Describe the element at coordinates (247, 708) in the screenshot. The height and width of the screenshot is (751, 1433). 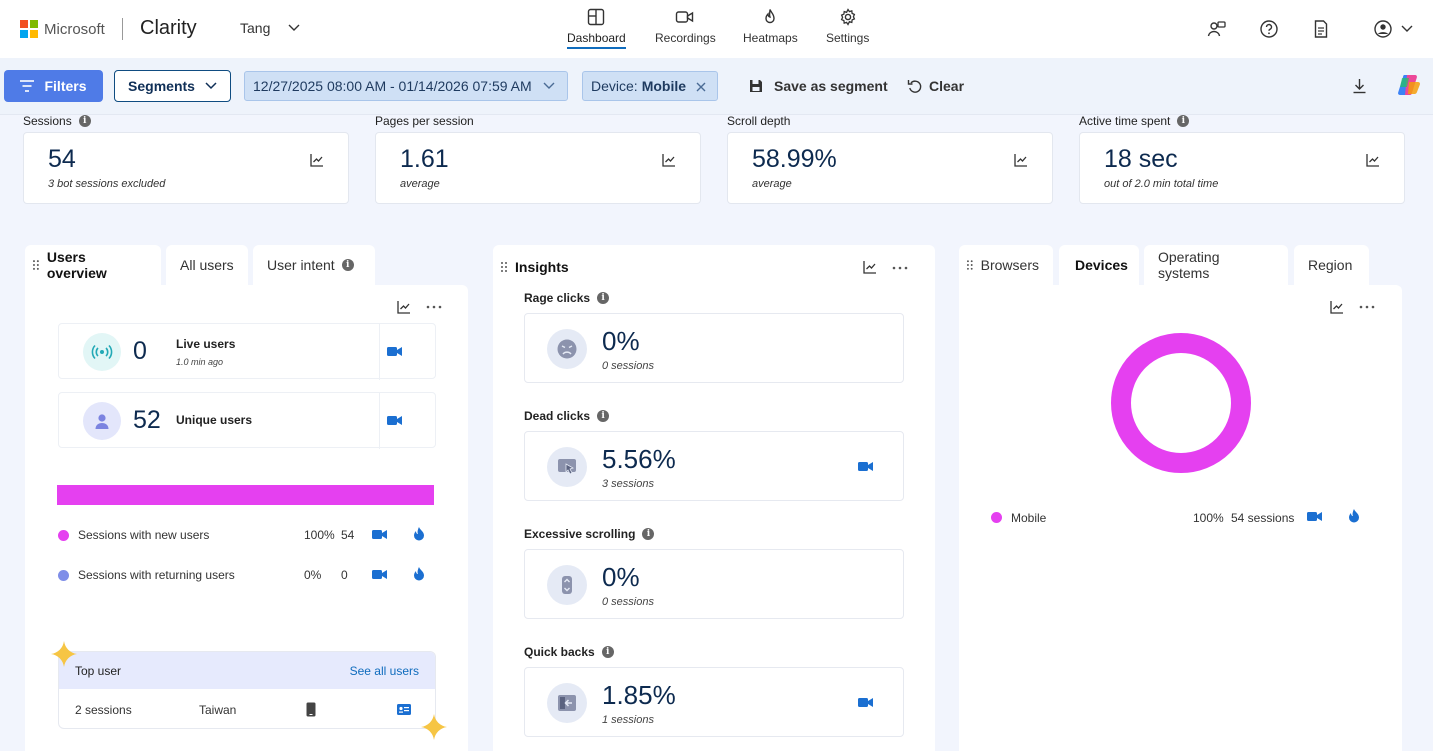
I see `top-user-row: 2 sessions Taiwan` at that location.